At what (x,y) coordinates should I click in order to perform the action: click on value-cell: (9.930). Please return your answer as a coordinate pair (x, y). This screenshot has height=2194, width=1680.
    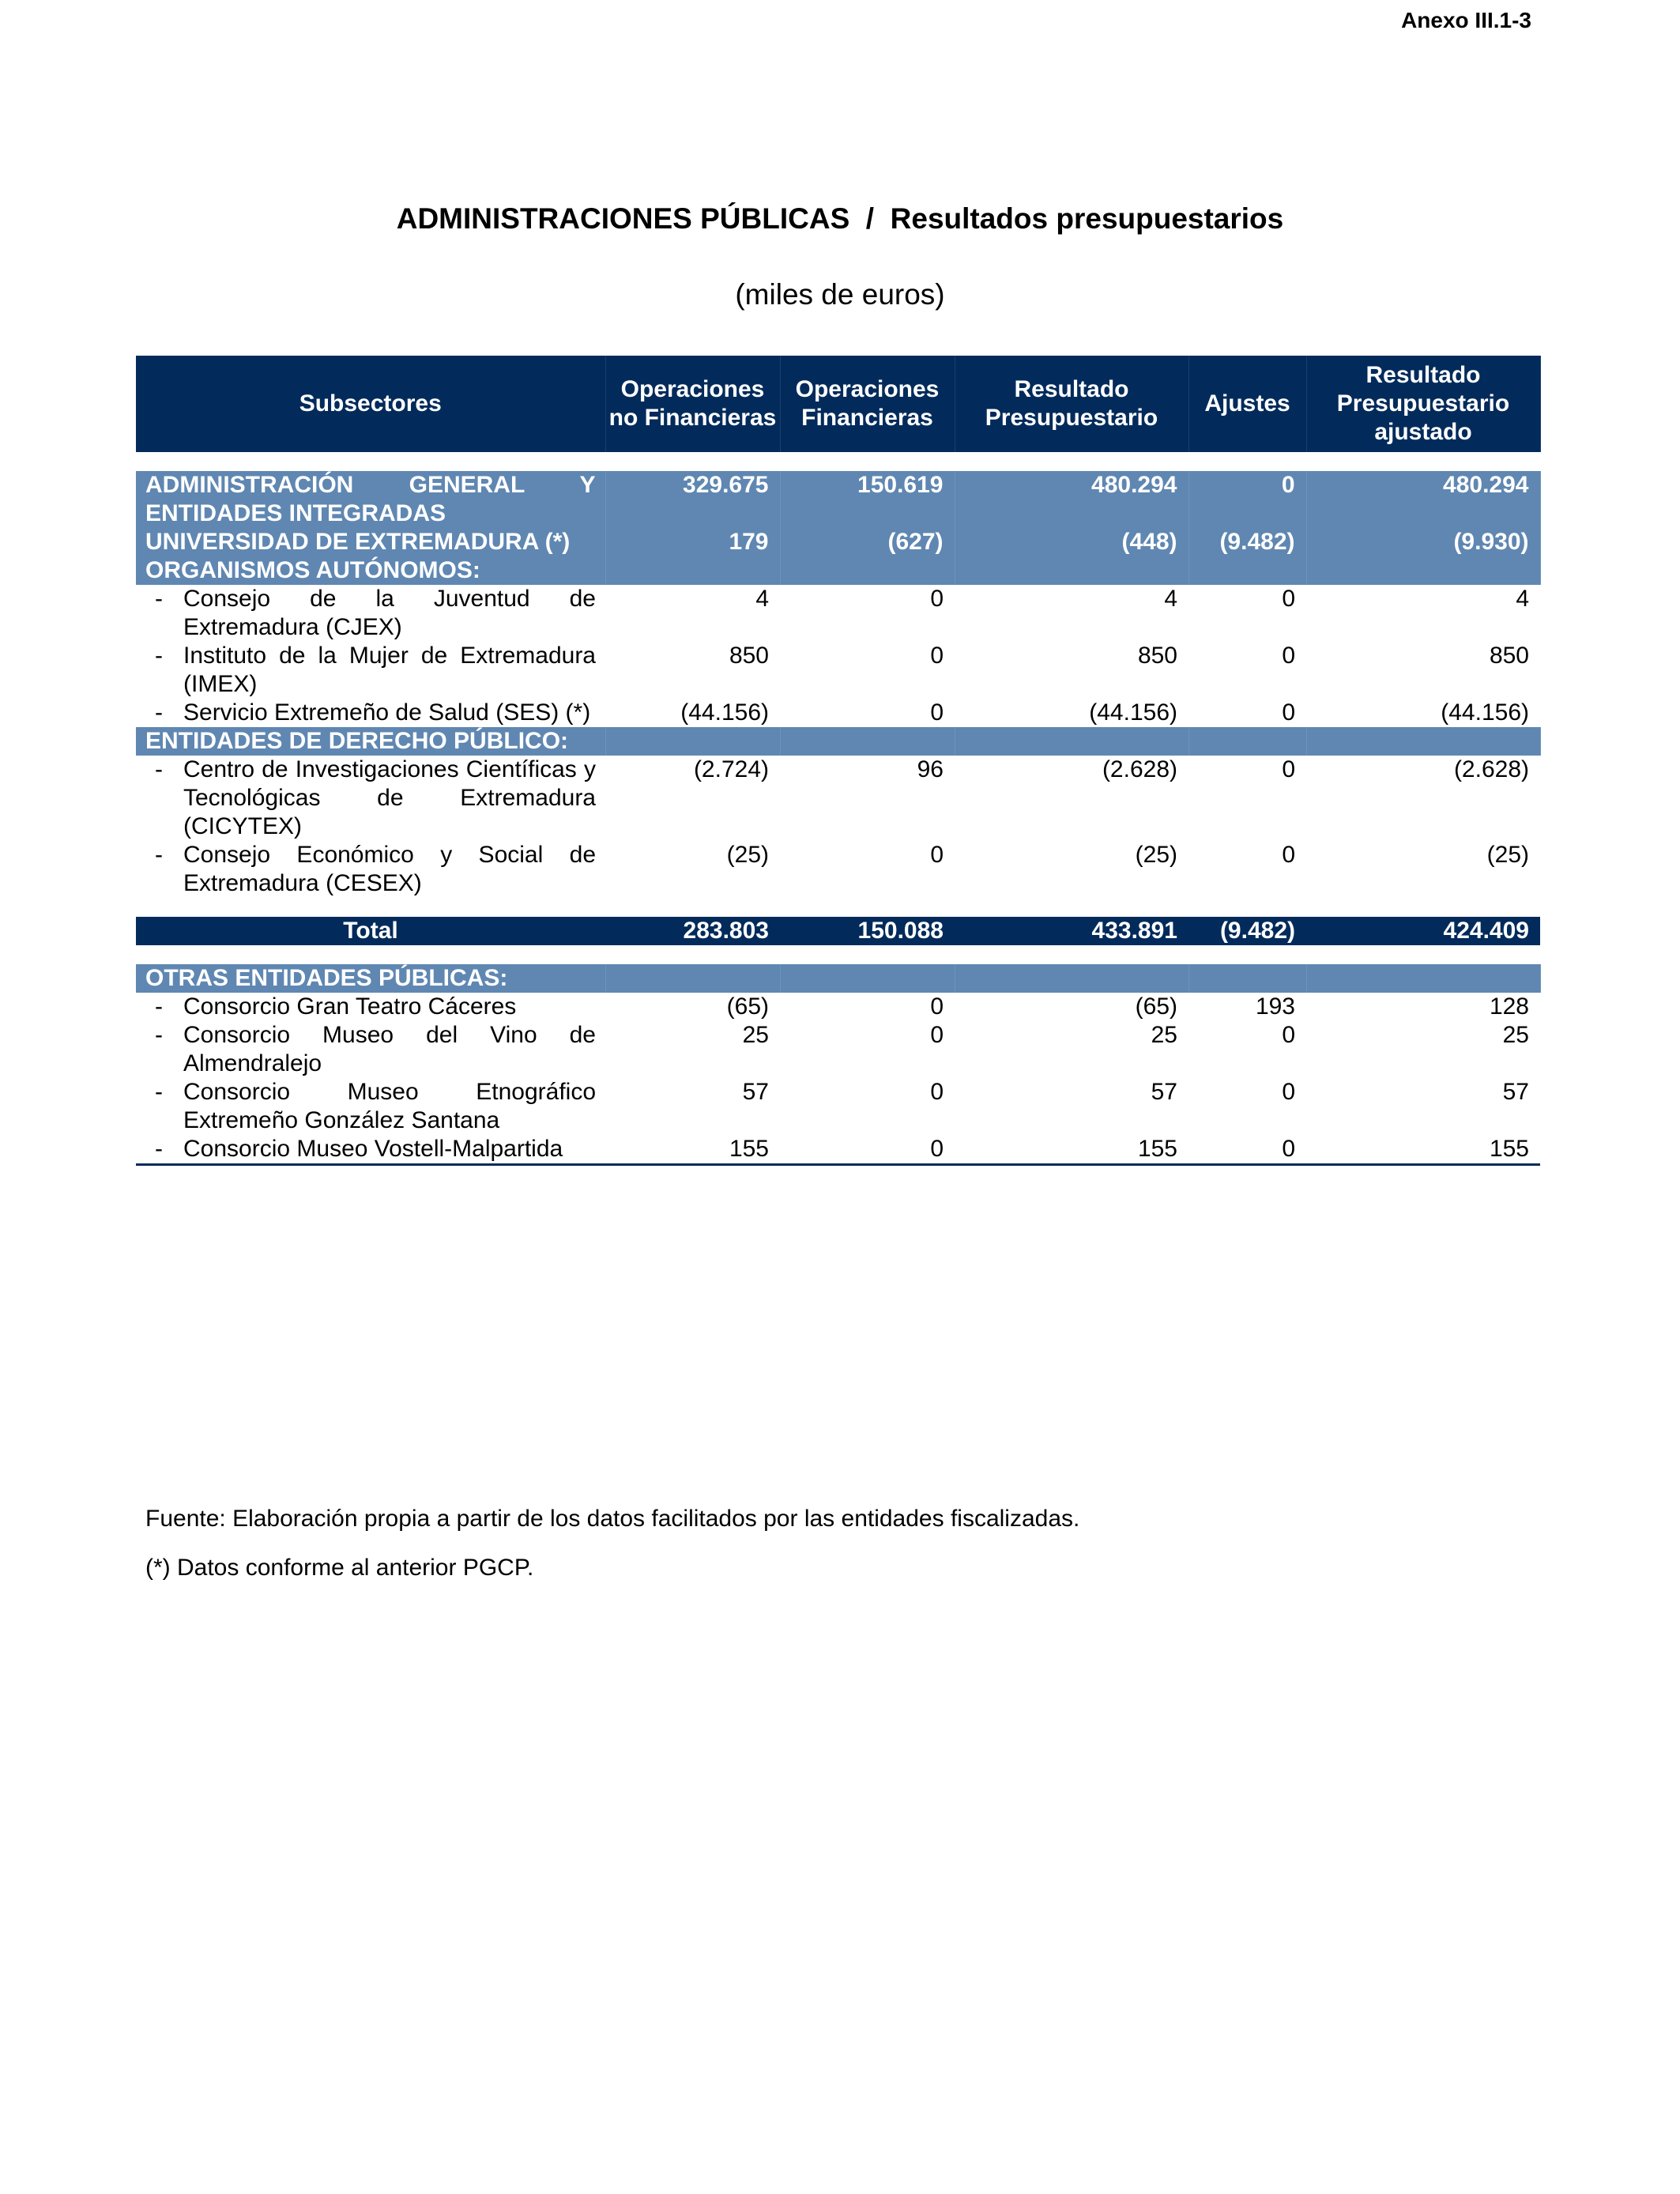
    Looking at the image, I should click on (1423, 542).